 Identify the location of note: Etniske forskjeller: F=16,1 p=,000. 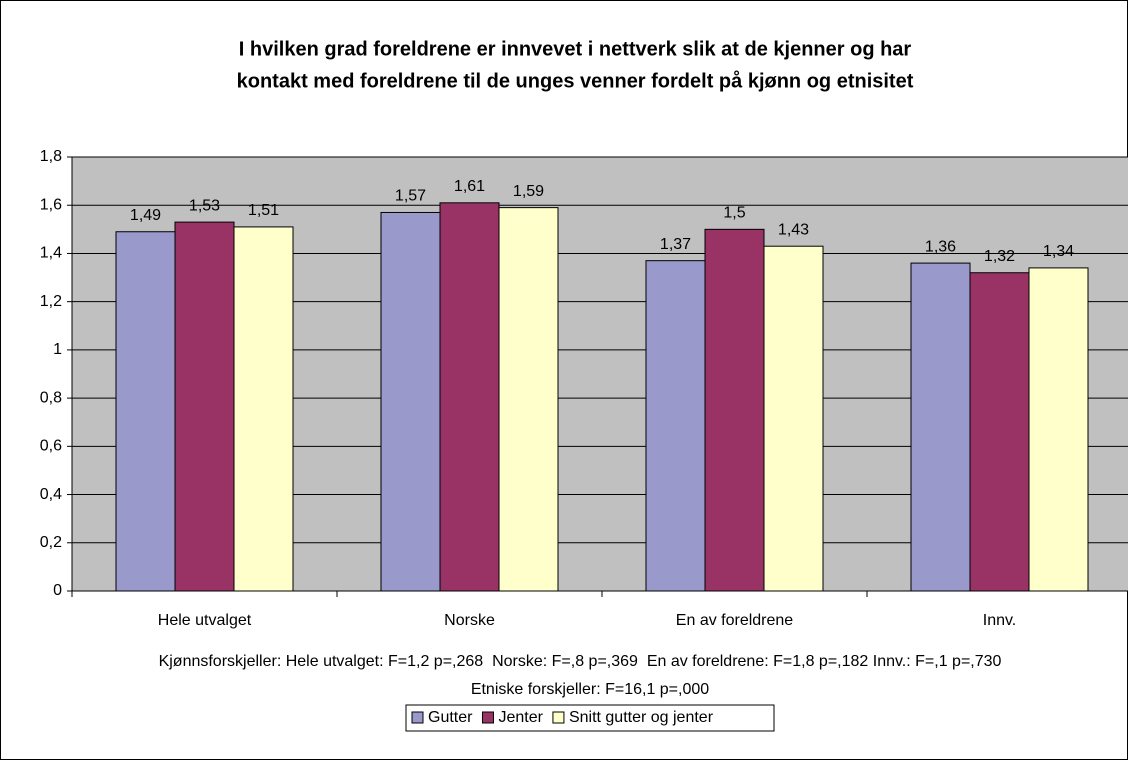
(590, 689).